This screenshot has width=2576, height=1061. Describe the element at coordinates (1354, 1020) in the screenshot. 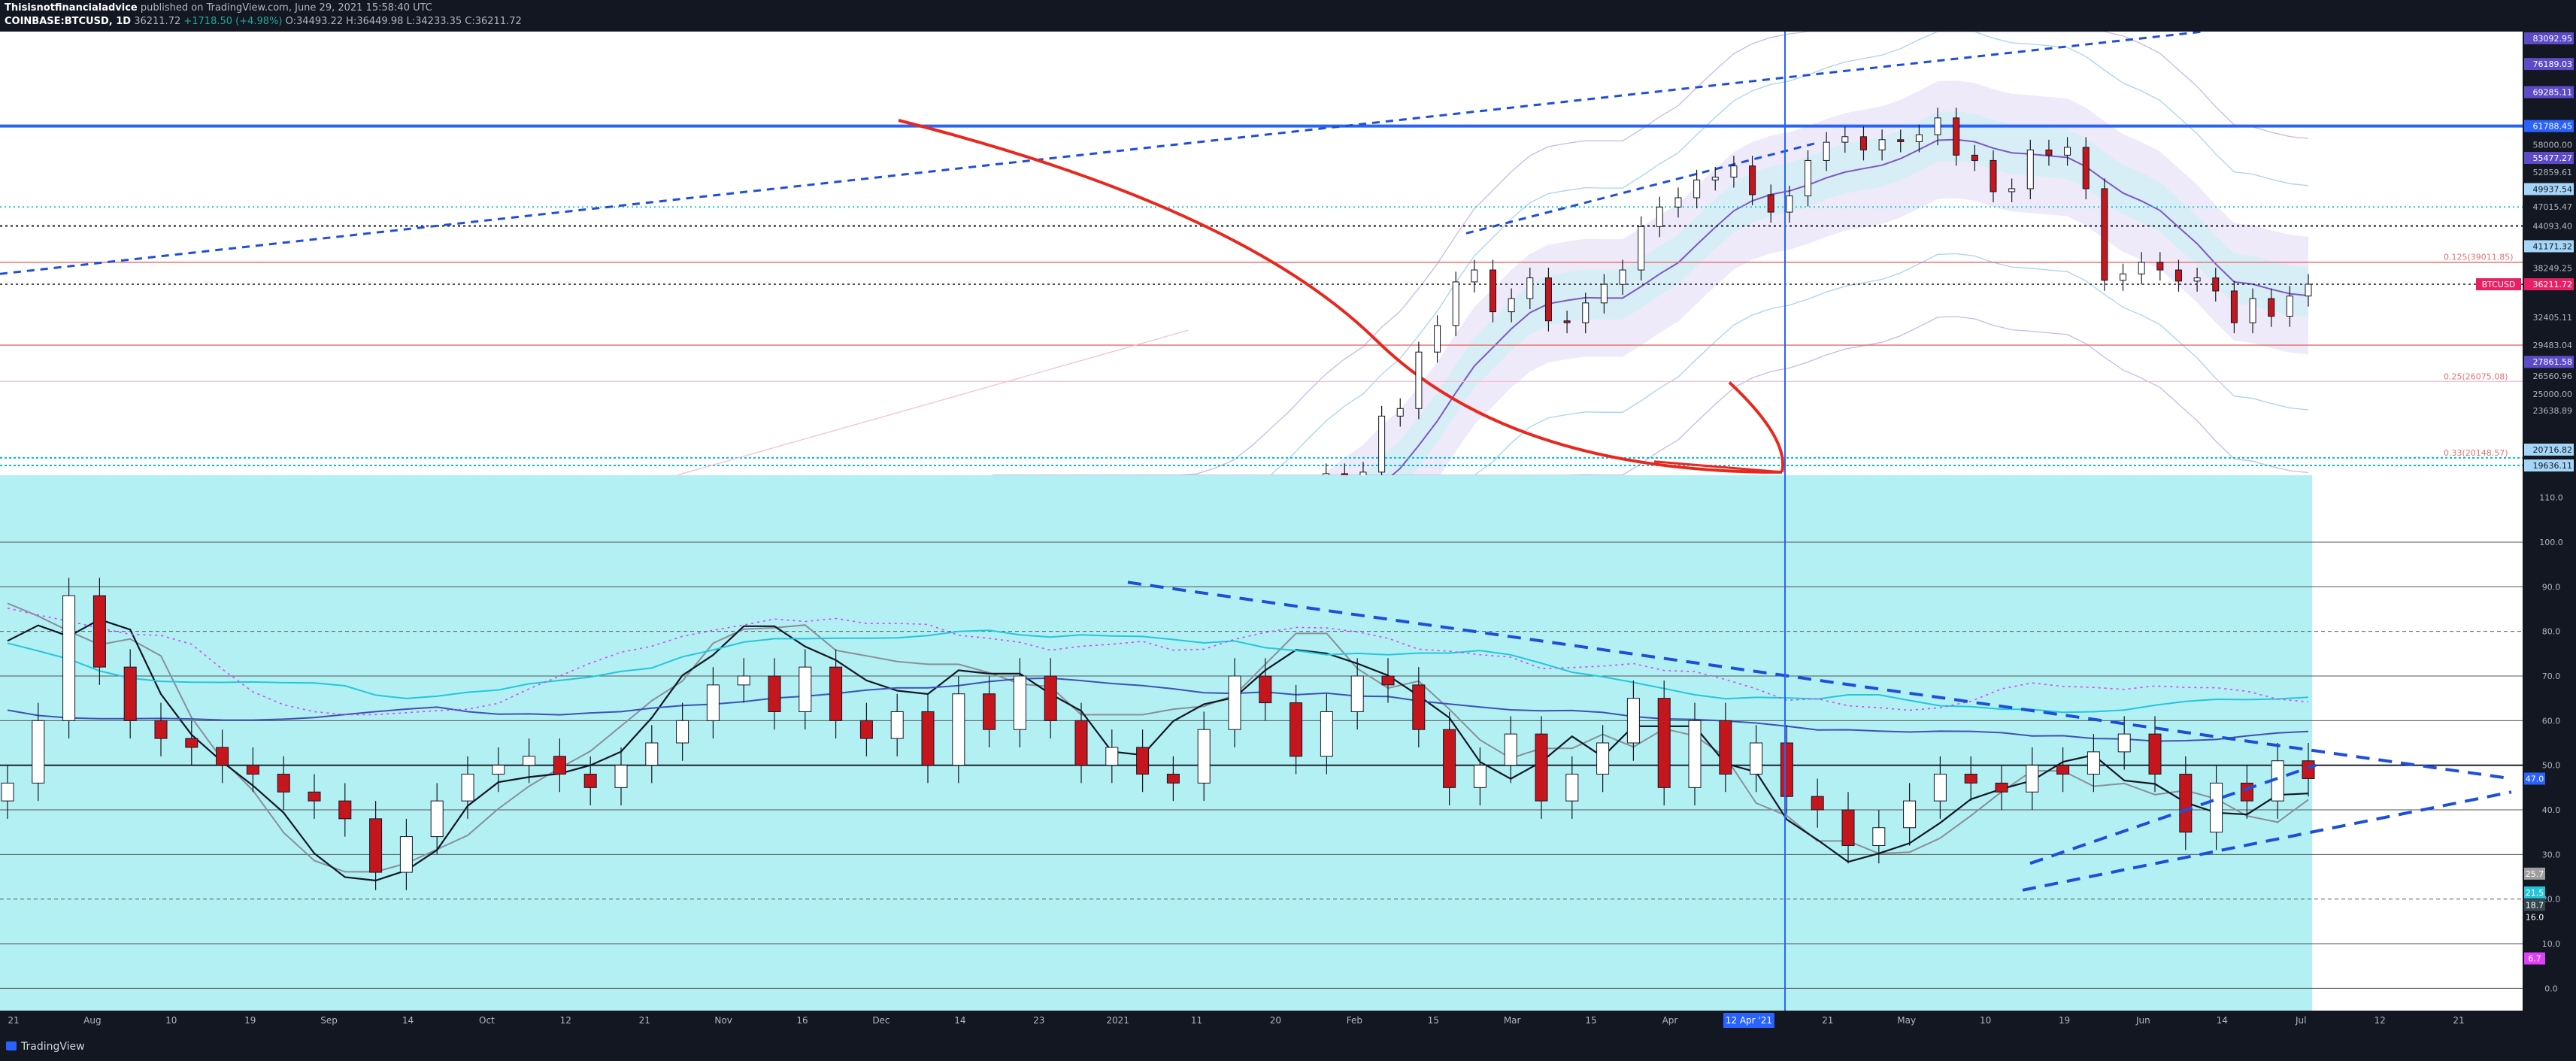

I see `time-tick-label: Feb` at that location.